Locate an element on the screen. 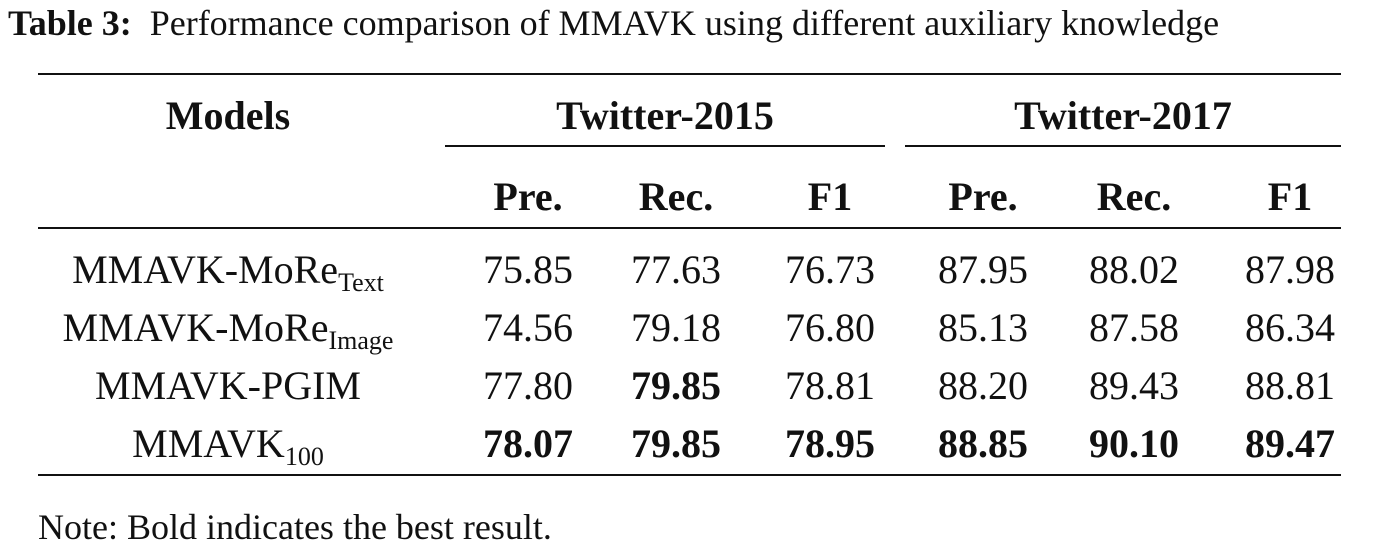  table-cell: 78.81 is located at coordinates (830, 385).